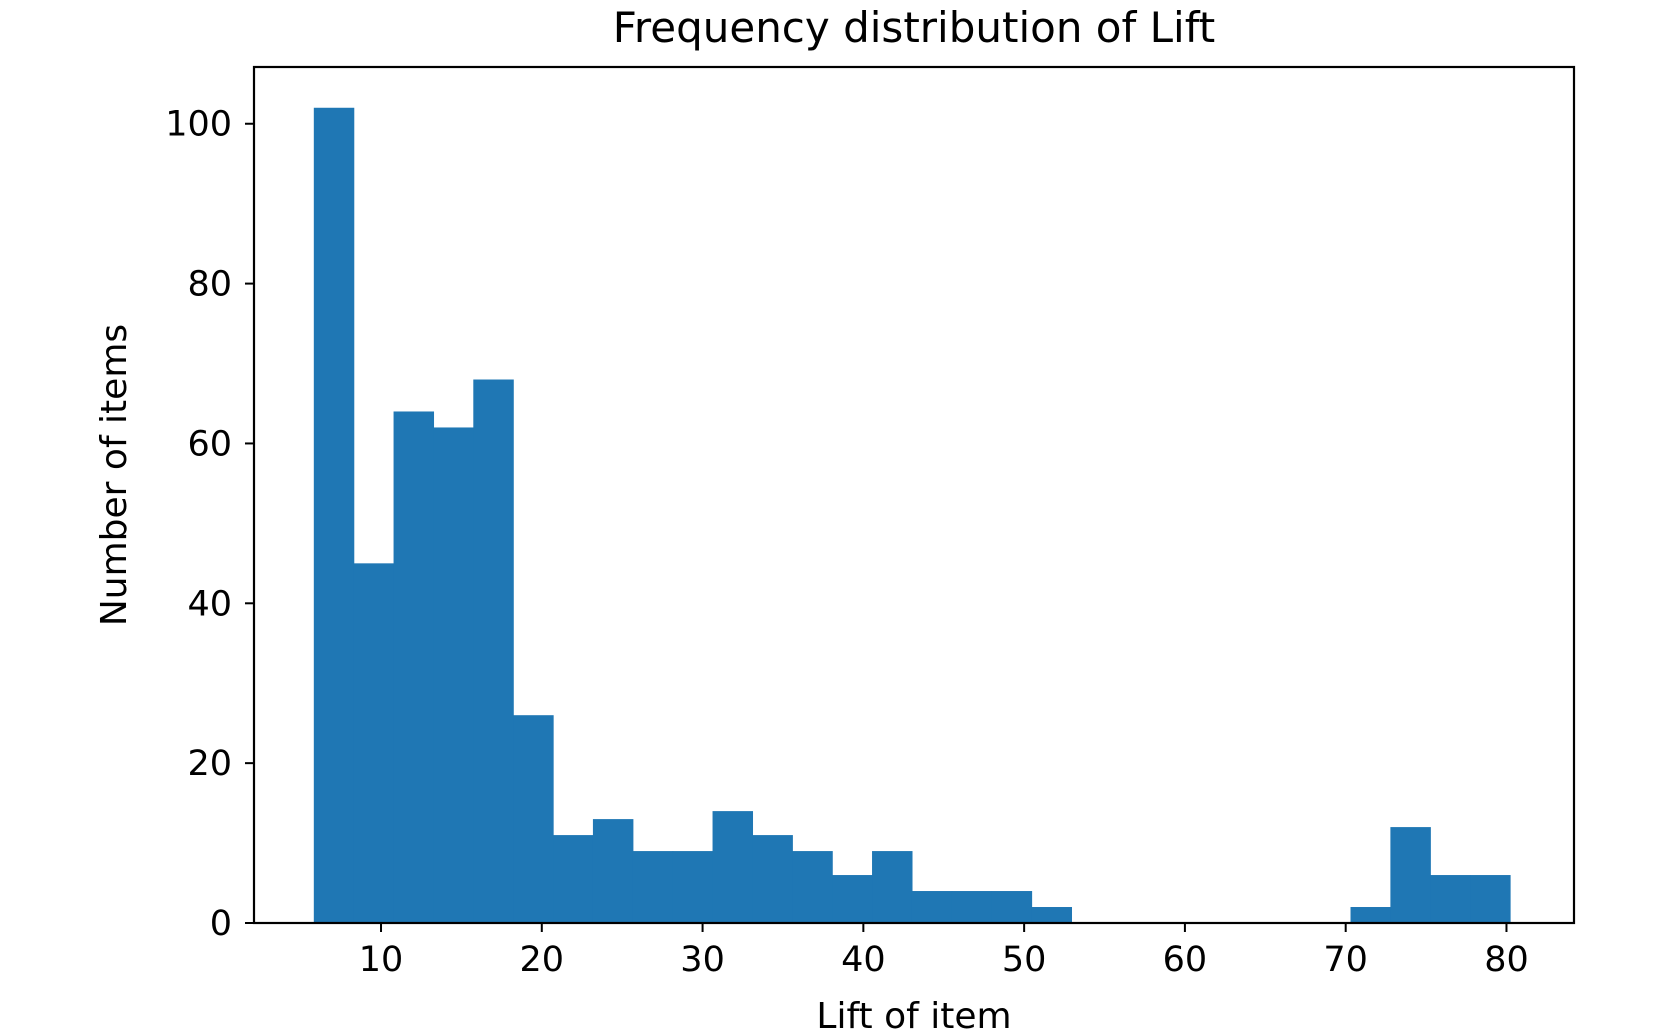 The width and height of the screenshot is (1665, 1035). Describe the element at coordinates (209, 444) in the screenshot. I see `y-tick-label: 60` at that location.